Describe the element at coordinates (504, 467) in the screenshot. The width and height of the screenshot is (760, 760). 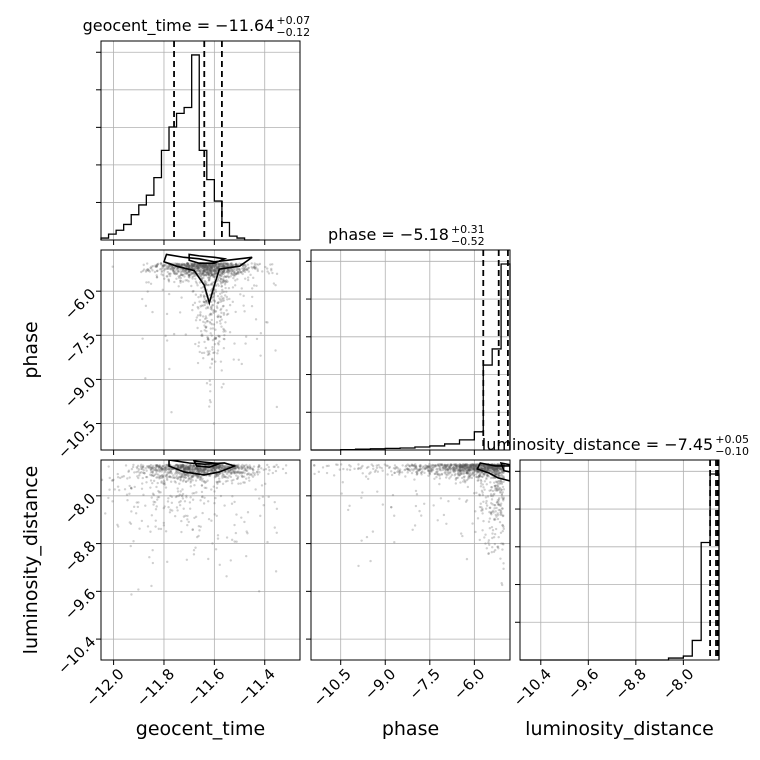
I see `density-contour` at that location.